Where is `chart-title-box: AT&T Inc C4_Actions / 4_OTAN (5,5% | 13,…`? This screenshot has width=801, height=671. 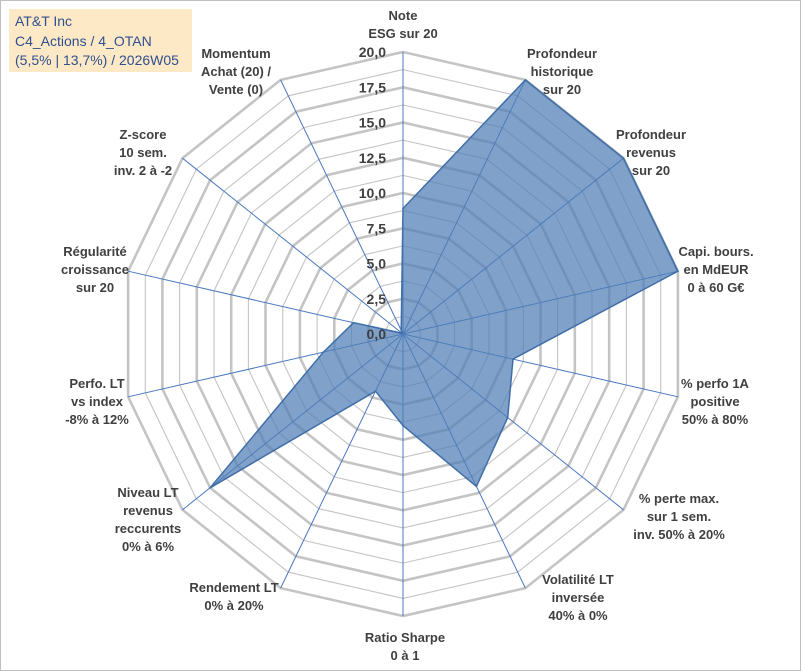
chart-title-box: AT&T Inc C4_Actions / 4_OTAN (5,5% | 13,… is located at coordinates (100, 40).